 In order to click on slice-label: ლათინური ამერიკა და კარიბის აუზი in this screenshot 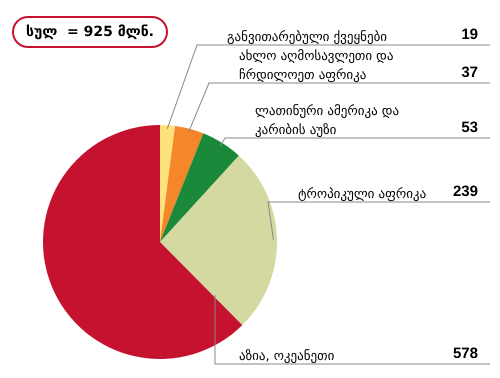, I will do `click(327, 121)`.